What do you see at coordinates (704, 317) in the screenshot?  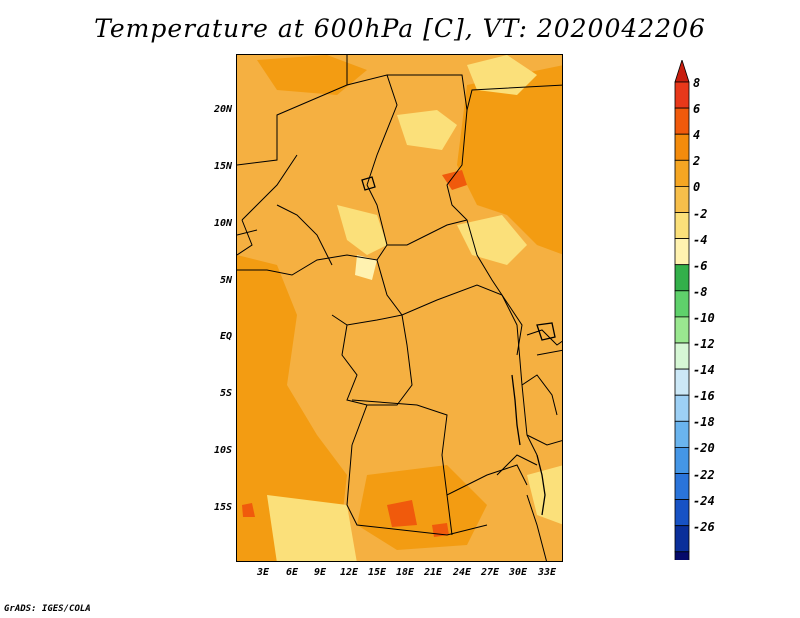 I see `colorbar-tick-label: -10` at bounding box center [704, 317].